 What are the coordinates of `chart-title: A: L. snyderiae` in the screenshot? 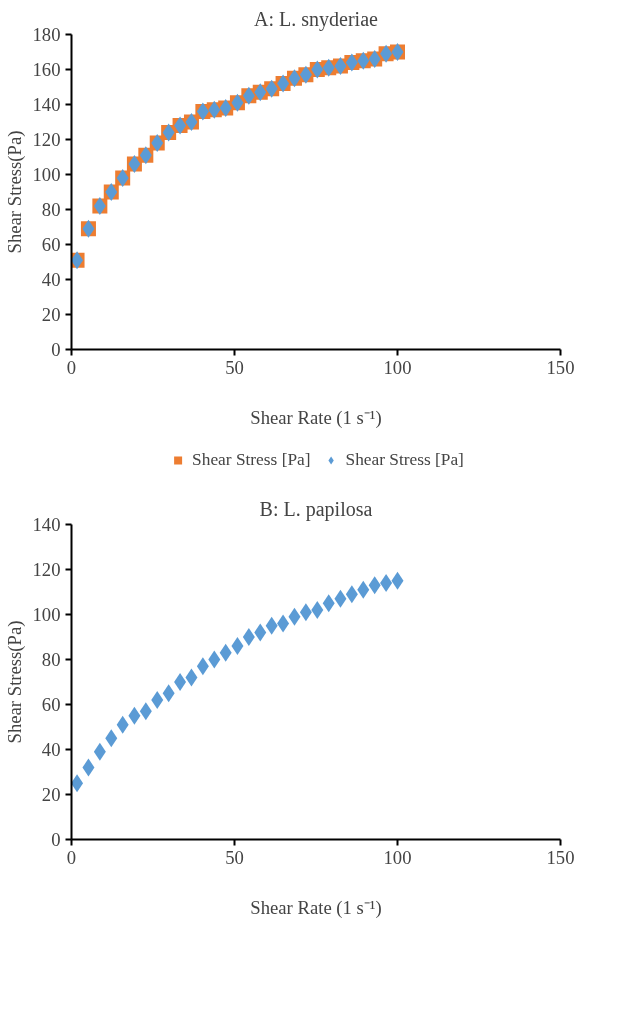 It's located at (316, 19).